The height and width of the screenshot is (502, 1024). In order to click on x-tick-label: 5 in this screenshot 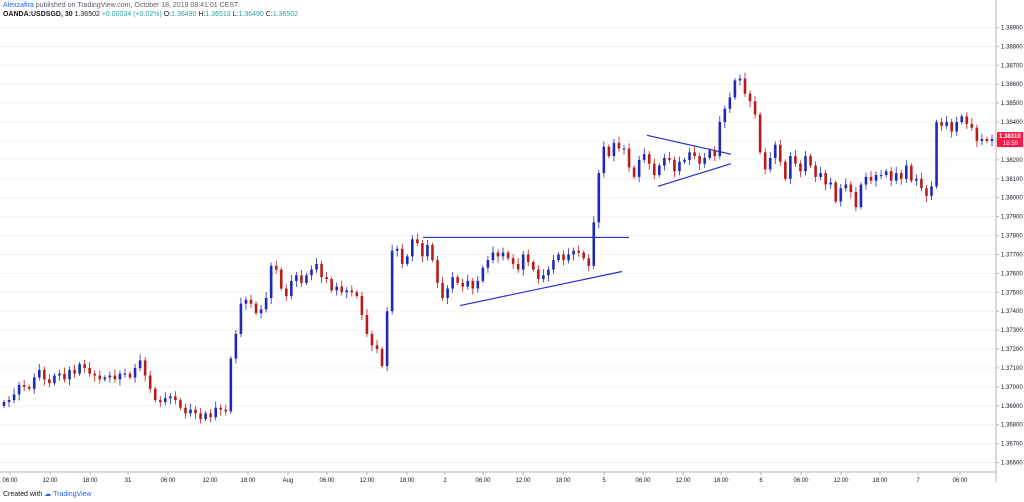, I will do `click(604, 481)`.